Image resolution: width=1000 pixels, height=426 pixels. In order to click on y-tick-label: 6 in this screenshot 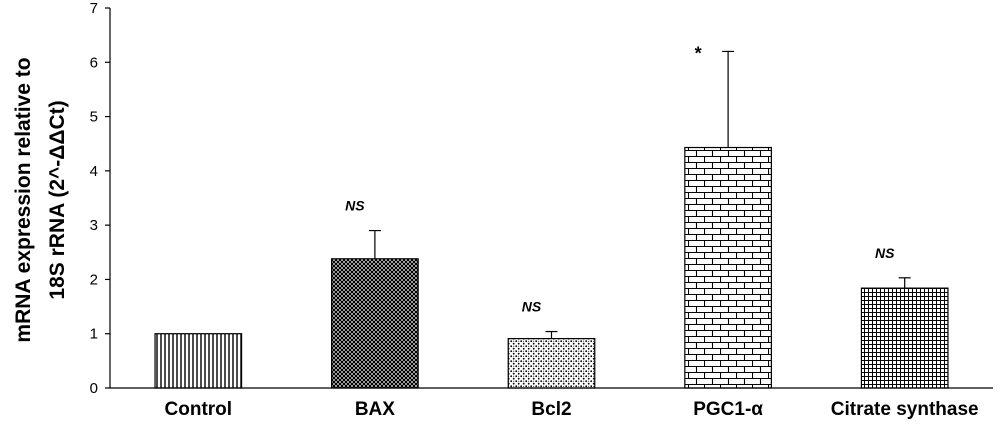, I will do `click(94, 62)`.